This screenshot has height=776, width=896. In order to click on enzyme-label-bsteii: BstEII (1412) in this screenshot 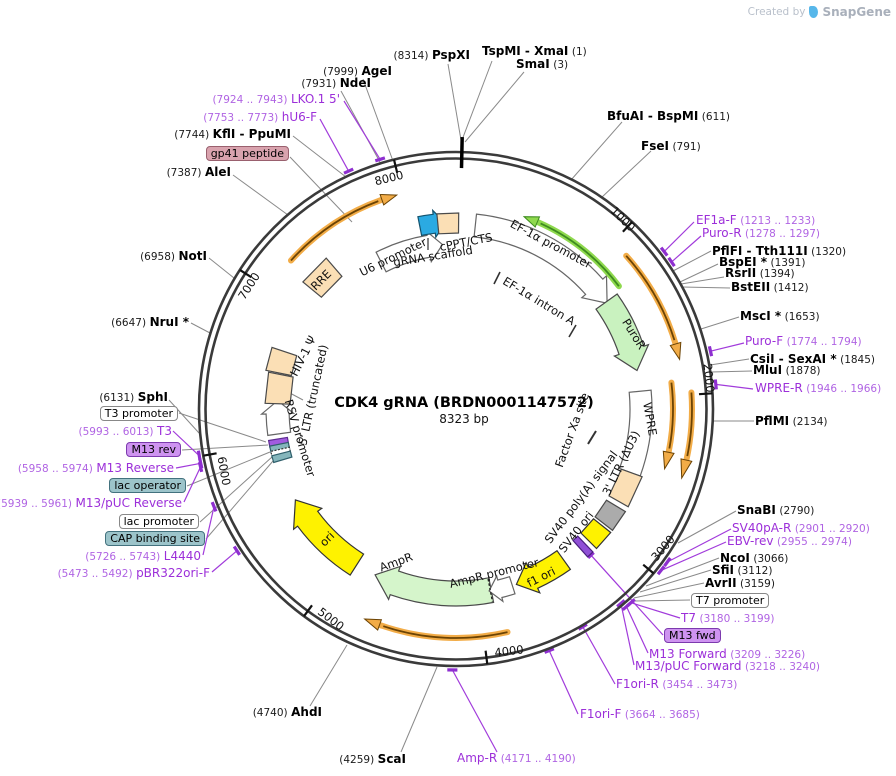, I will do `click(770, 287)`.